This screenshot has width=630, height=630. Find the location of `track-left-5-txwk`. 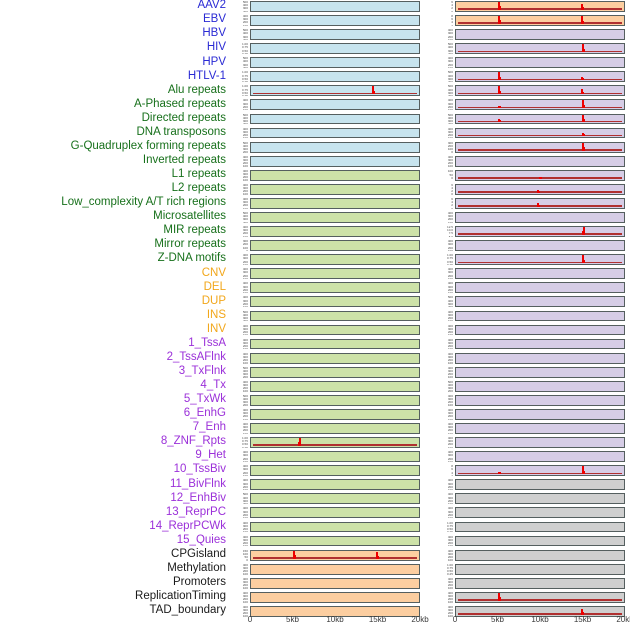

track-left-5-txwk is located at coordinates (335, 400).